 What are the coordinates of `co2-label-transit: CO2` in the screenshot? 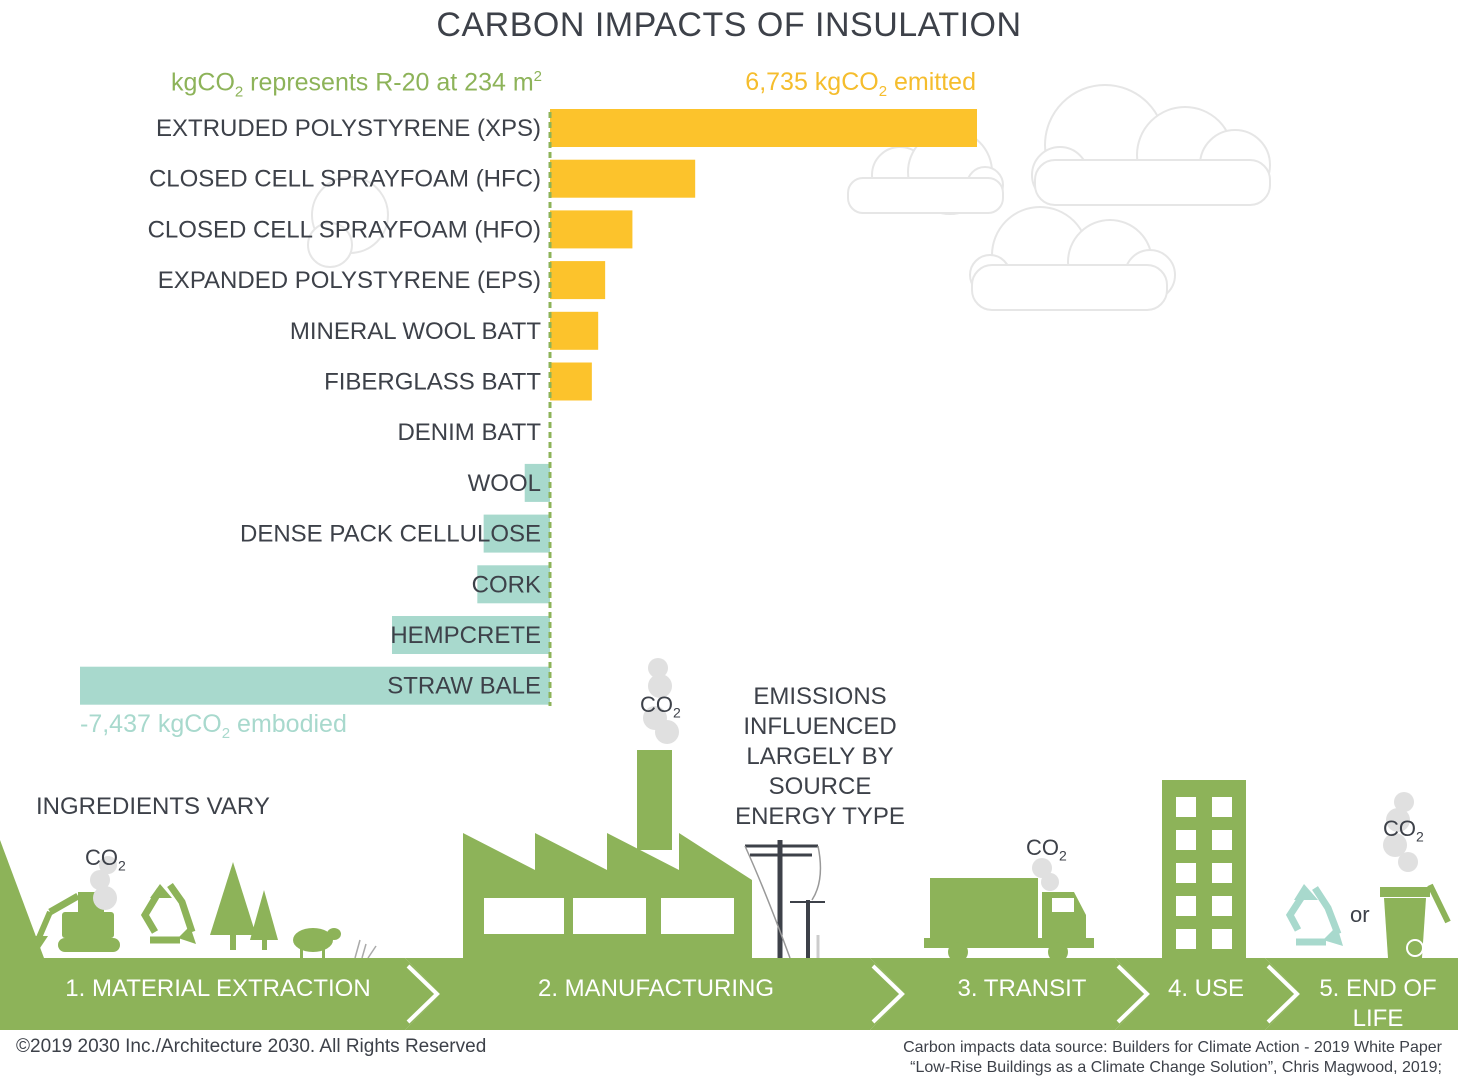 It's located at (1046, 849).